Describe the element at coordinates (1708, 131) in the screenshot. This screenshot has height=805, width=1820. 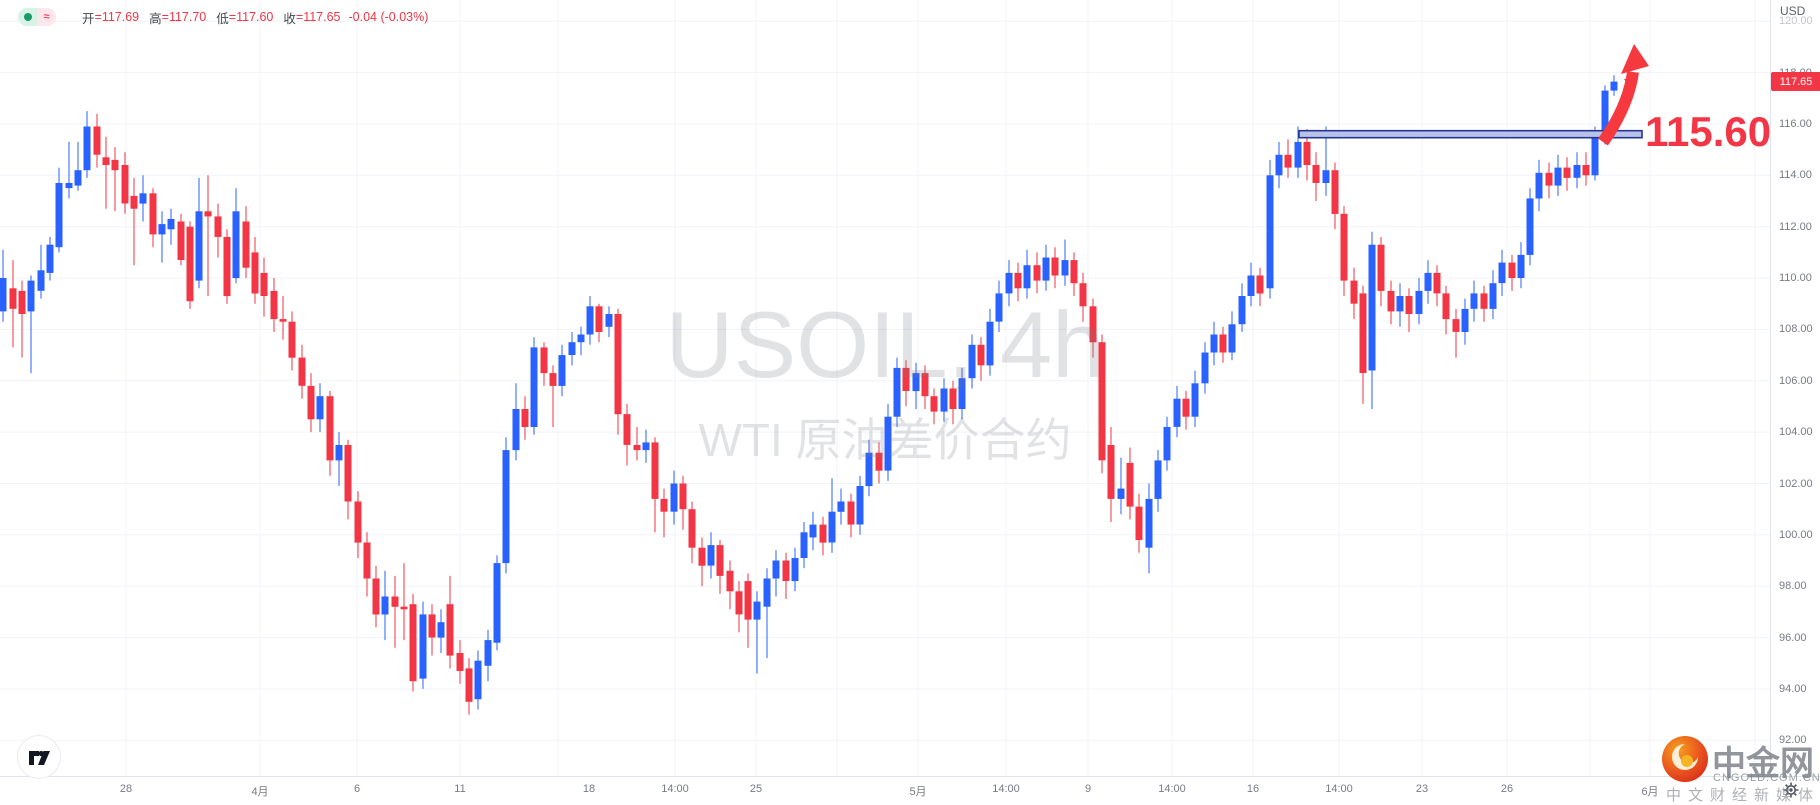
I see `price-level-annotation: 115.60` at that location.